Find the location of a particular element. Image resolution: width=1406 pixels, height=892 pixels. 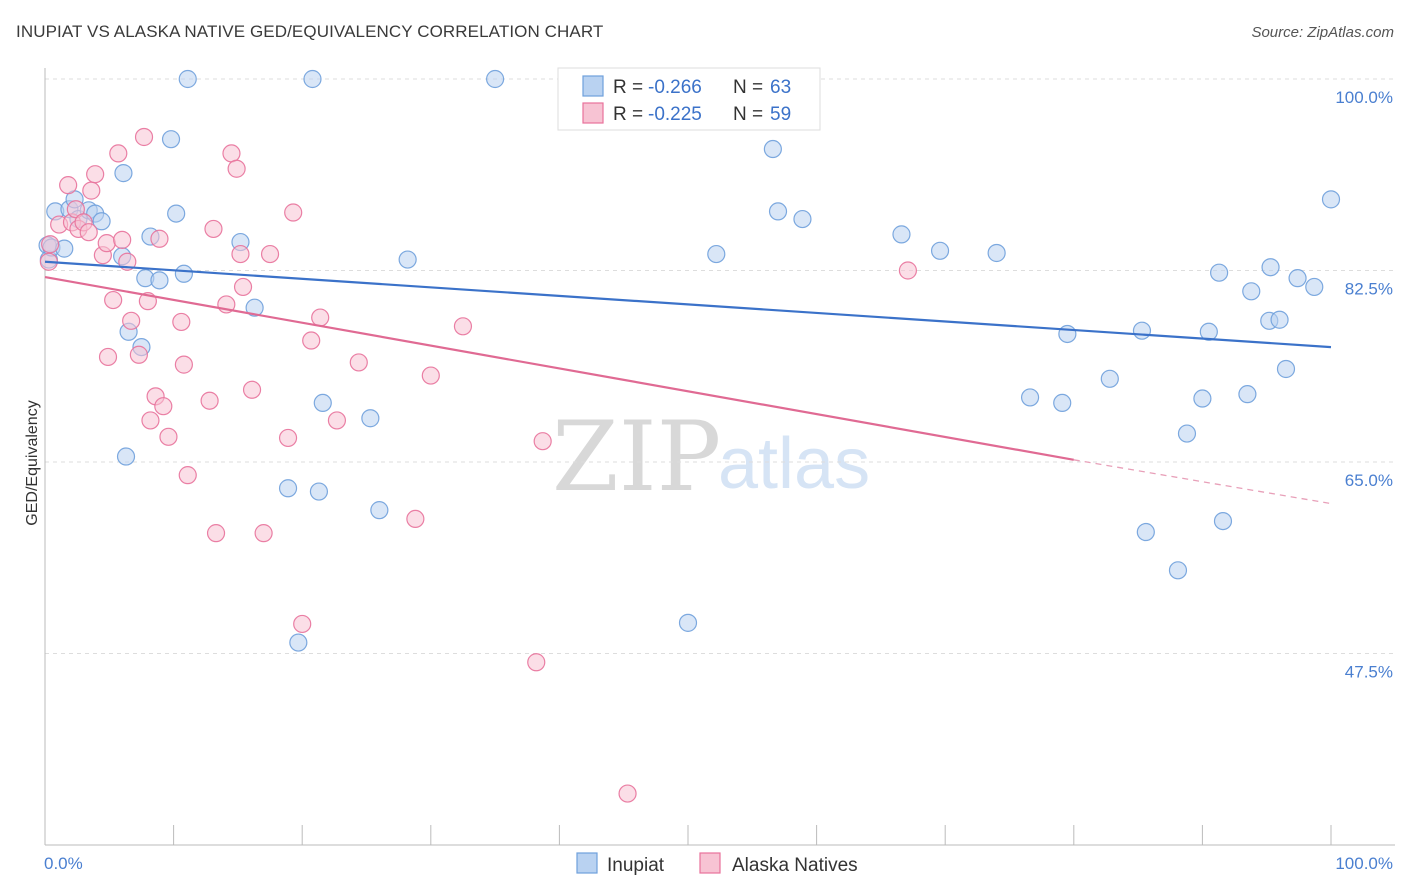

y-tick-label-1: 82.5% is located at coordinates (1369, 289).